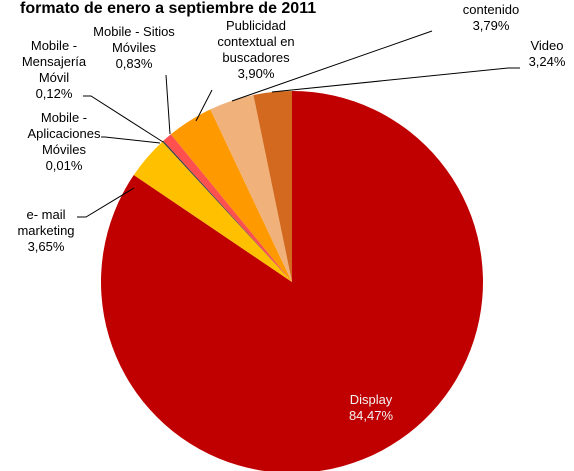 The image size is (574, 471). Describe the element at coordinates (106, 202) in the screenshot. I see `leader-line-e-mail-marketing` at that location.